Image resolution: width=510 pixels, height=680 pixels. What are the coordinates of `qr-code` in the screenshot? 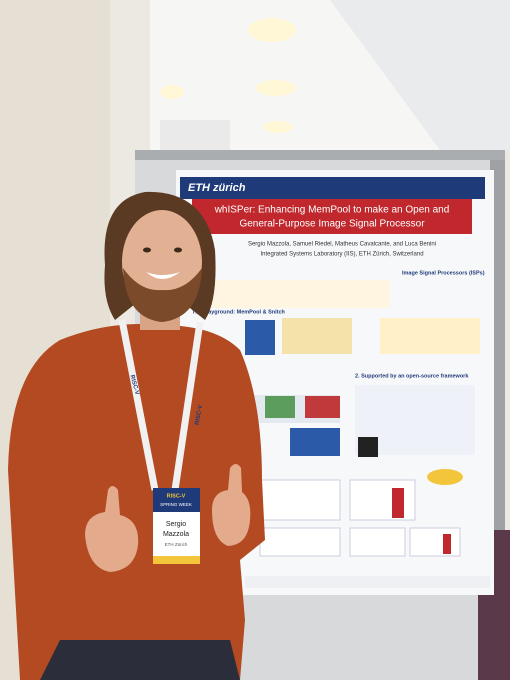 It's located at (368, 447).